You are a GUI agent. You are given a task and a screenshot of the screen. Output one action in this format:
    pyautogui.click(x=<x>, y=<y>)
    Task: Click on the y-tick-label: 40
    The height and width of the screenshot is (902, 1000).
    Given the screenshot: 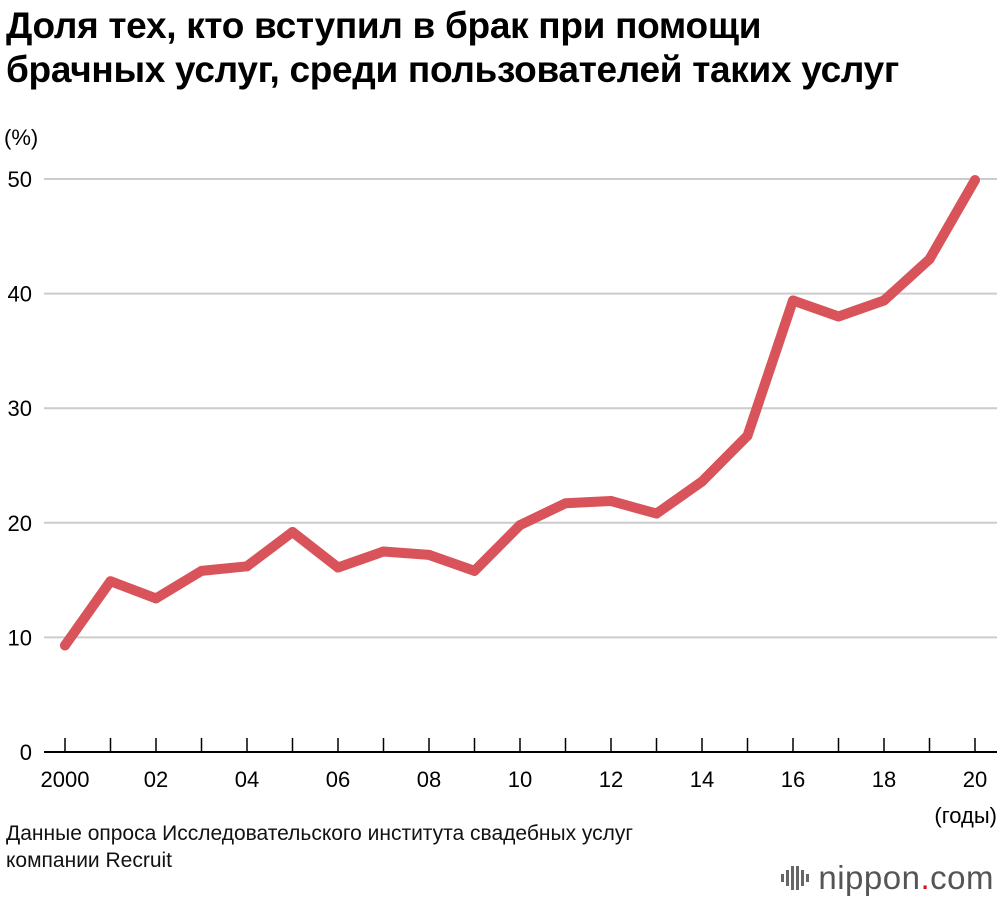 What is the action you would take?
    pyautogui.click(x=20, y=294)
    